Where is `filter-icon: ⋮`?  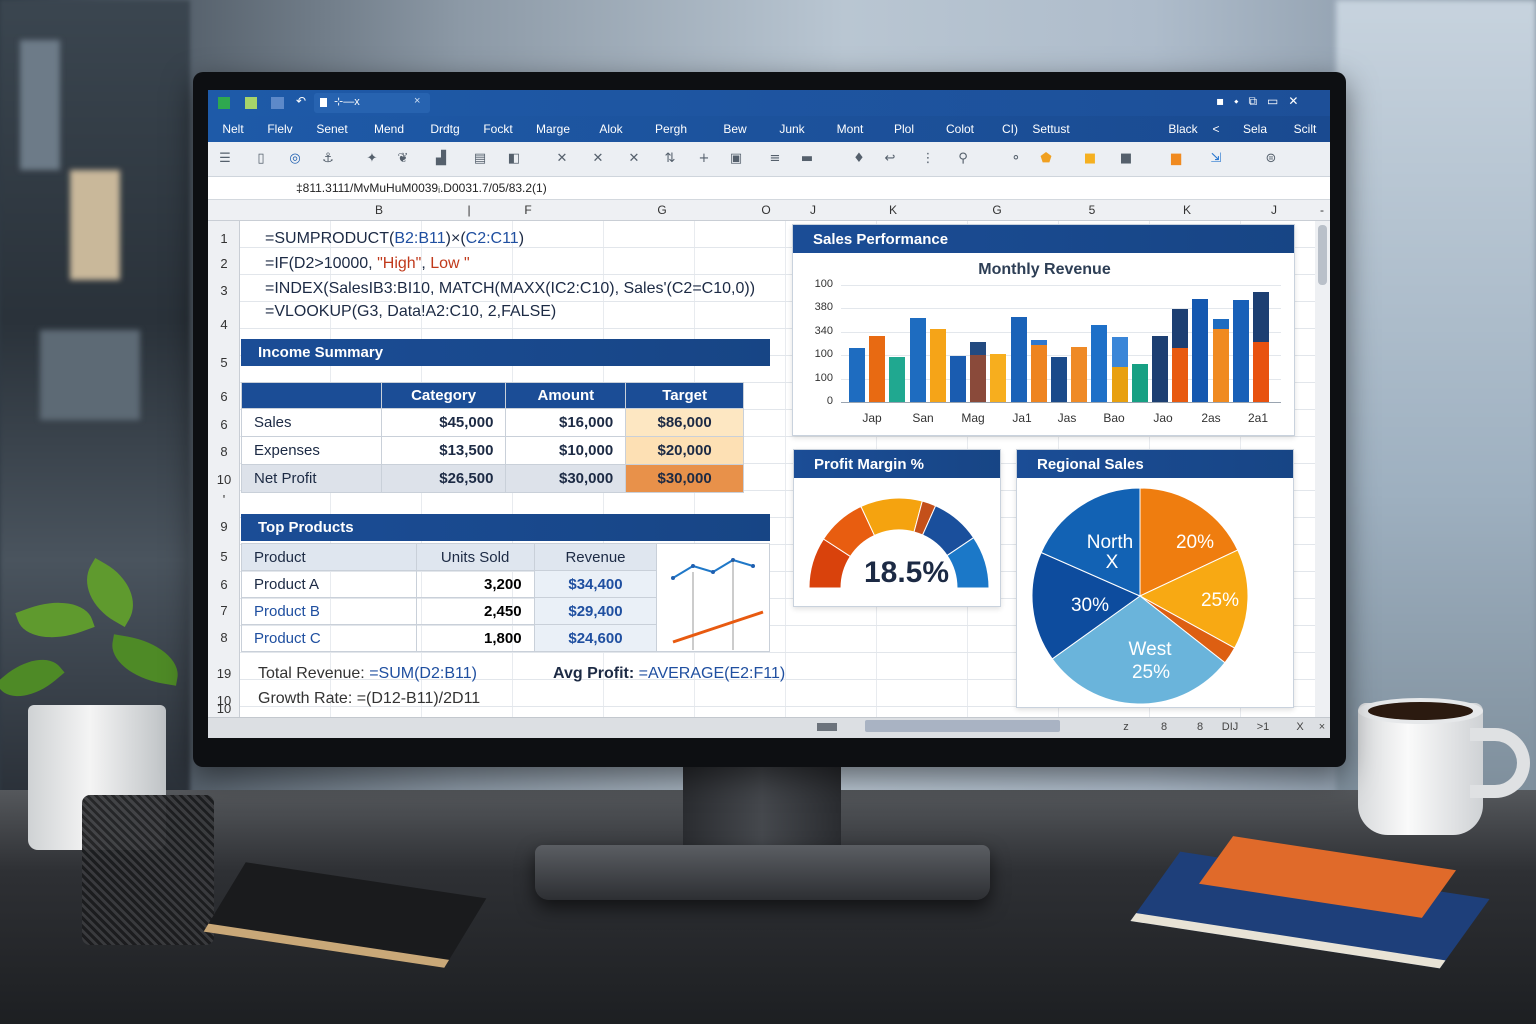
filter-icon: ⋮ is located at coordinates (928, 158).